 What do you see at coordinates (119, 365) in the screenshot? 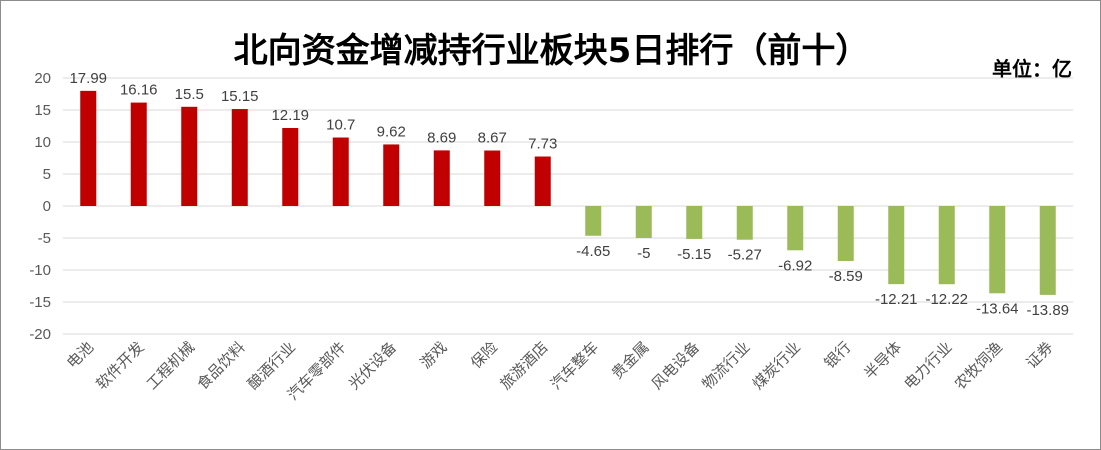
I see `category-label: 软件开发` at bounding box center [119, 365].